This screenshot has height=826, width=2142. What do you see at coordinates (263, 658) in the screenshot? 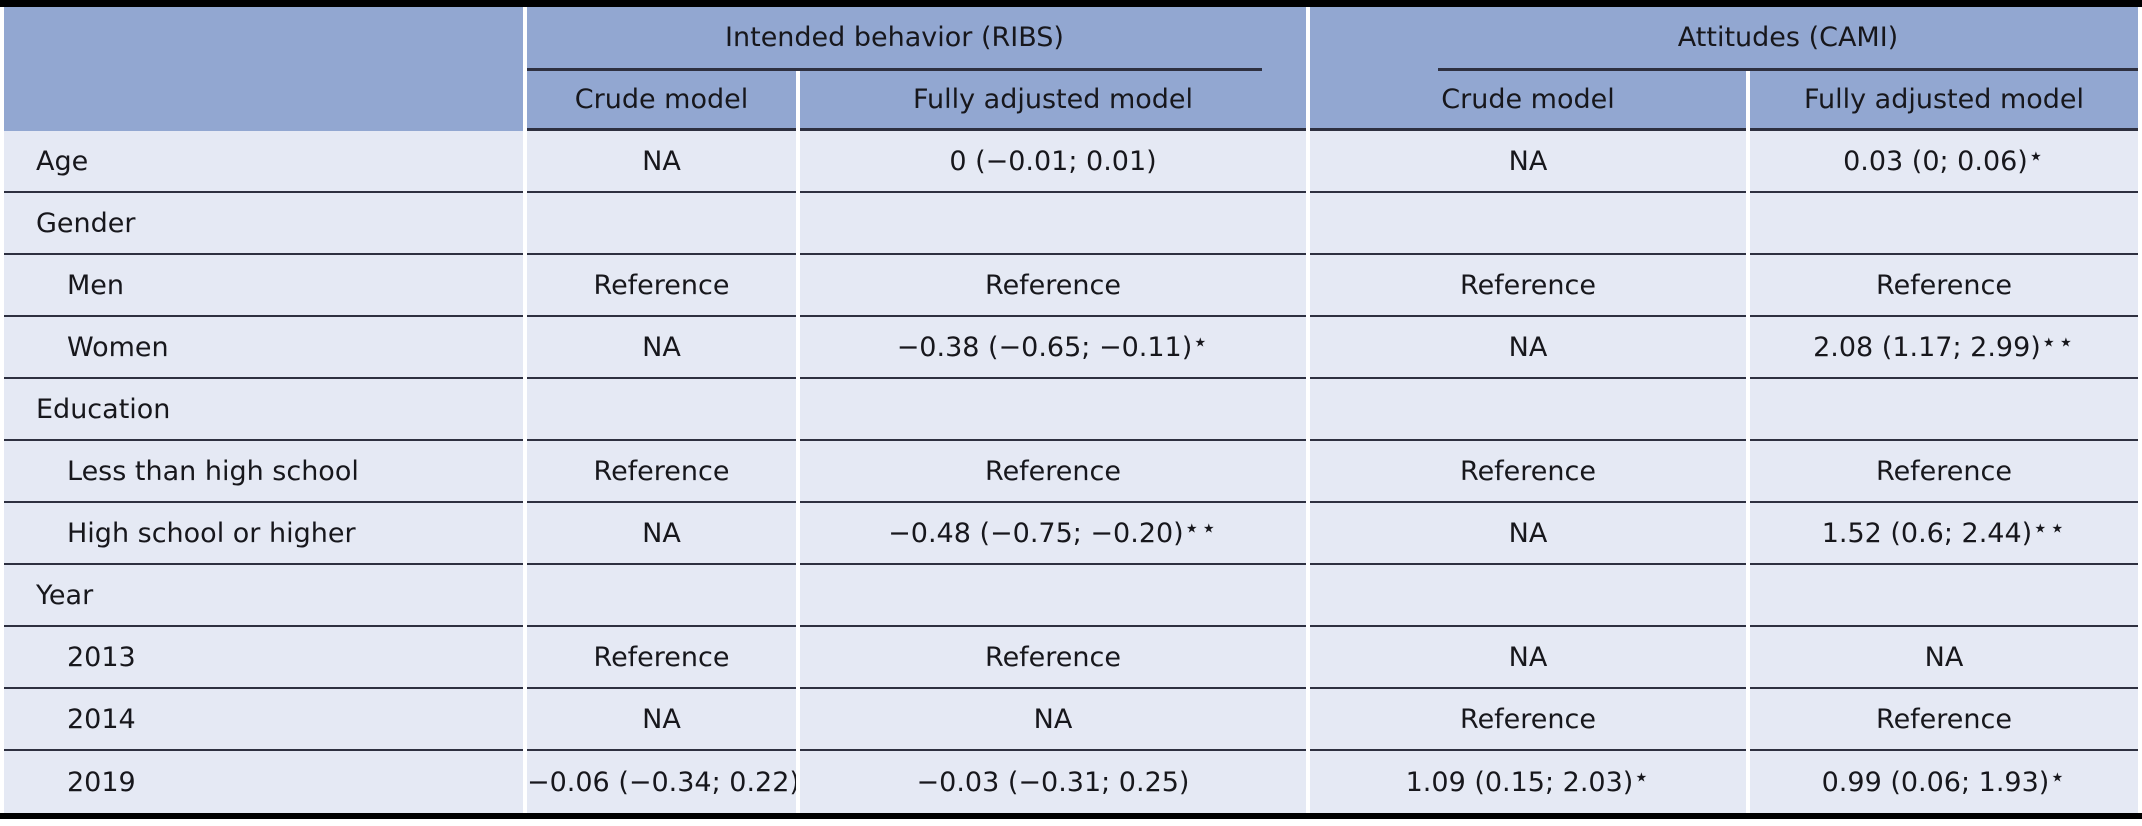
I see `row-label-sub: 2013` at bounding box center [263, 658].